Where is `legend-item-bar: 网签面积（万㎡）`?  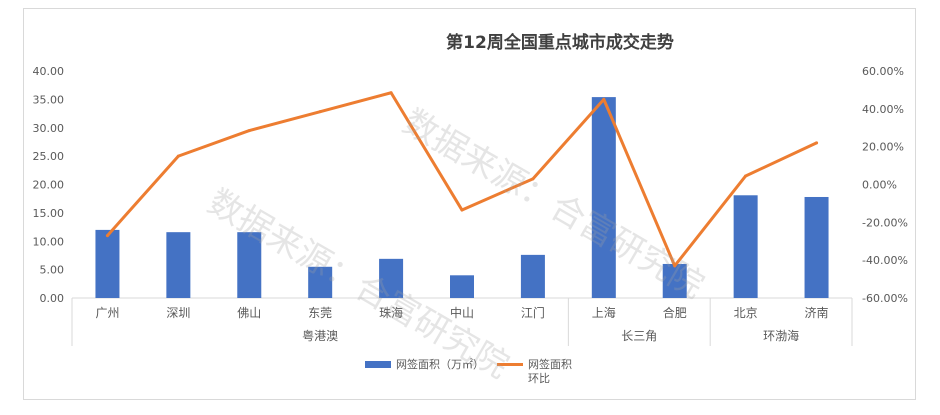 legend-item-bar: 网签面积（万㎡） is located at coordinates (424, 365).